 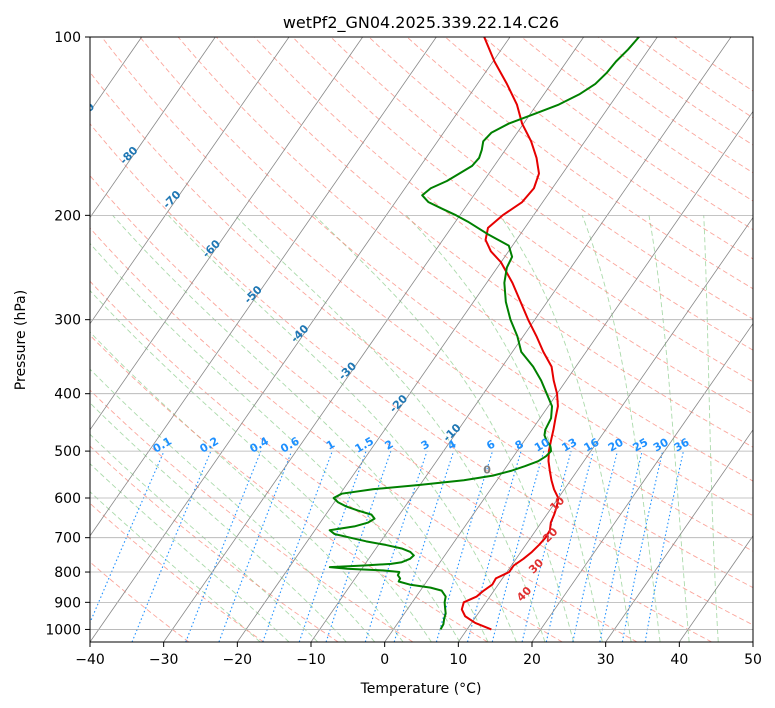 I want to click on y-tick-label: 800, so click(x=67, y=573).